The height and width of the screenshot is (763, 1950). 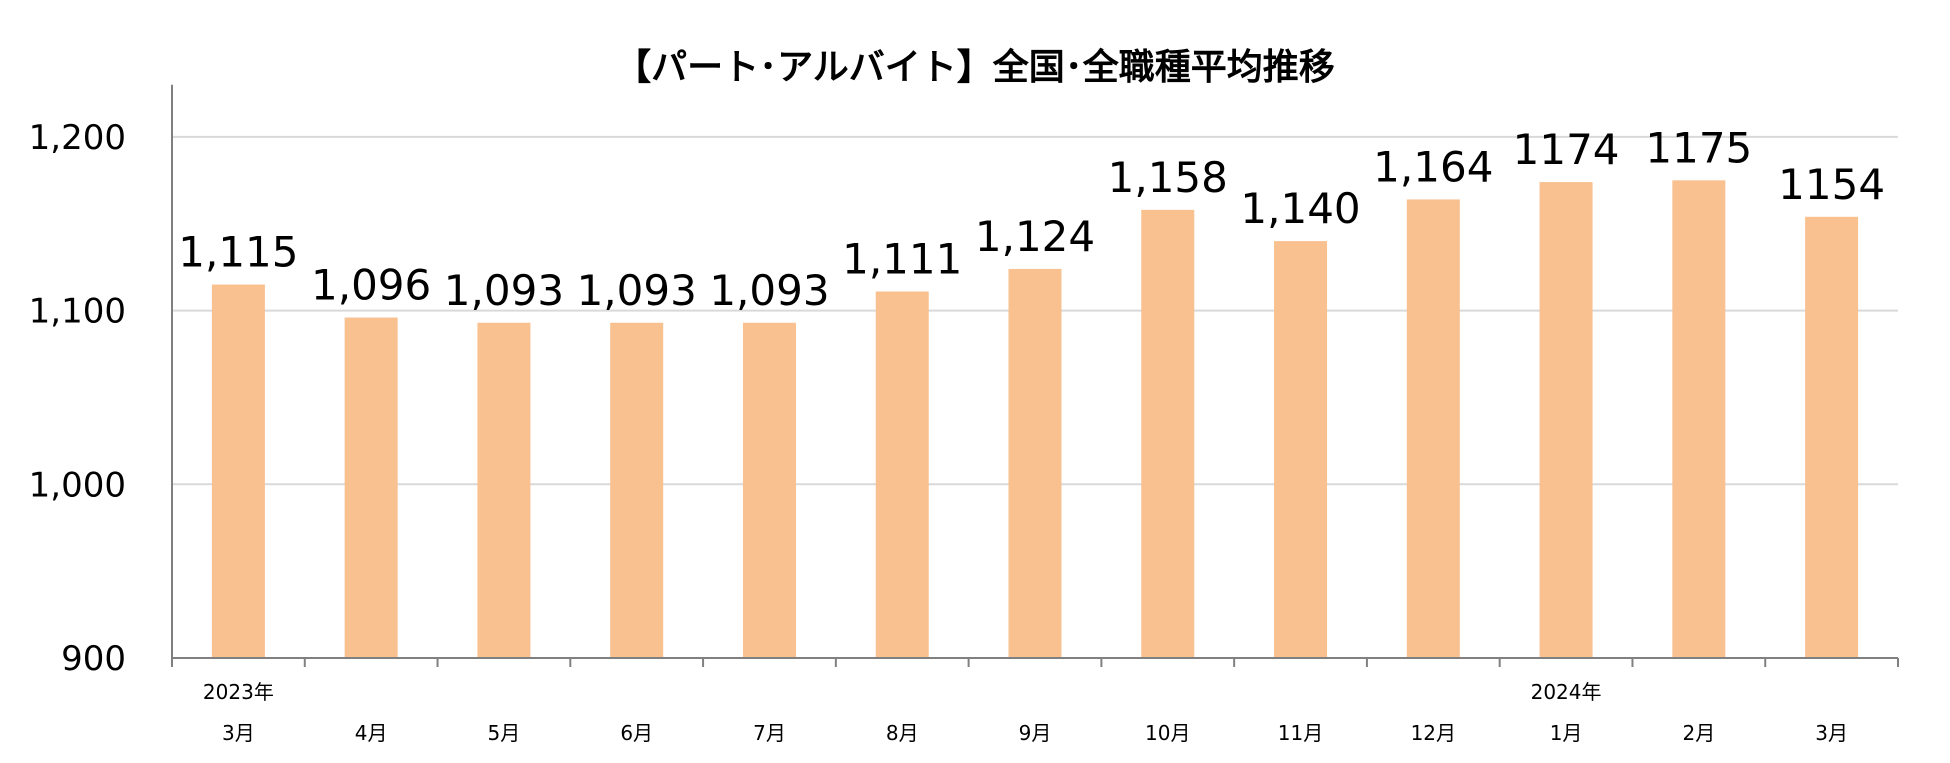 I want to click on x-tick-label: 8月, so click(x=902, y=733).